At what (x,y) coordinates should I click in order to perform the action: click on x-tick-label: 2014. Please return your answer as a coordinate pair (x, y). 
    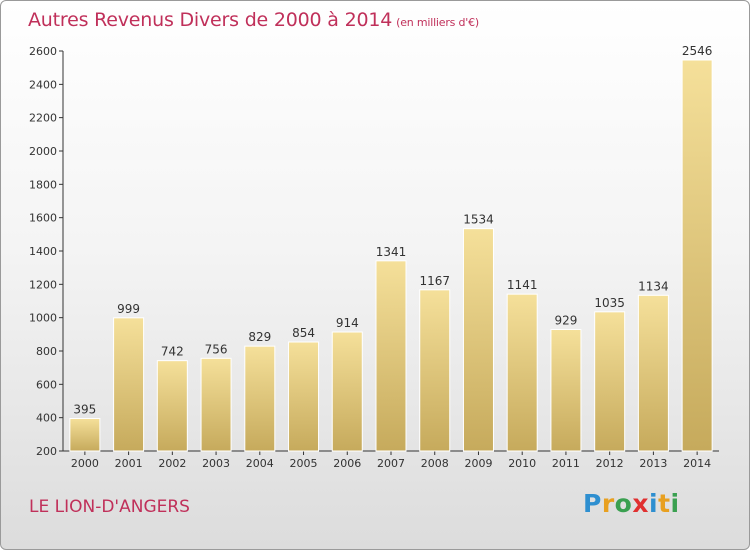
    Looking at the image, I should click on (697, 463).